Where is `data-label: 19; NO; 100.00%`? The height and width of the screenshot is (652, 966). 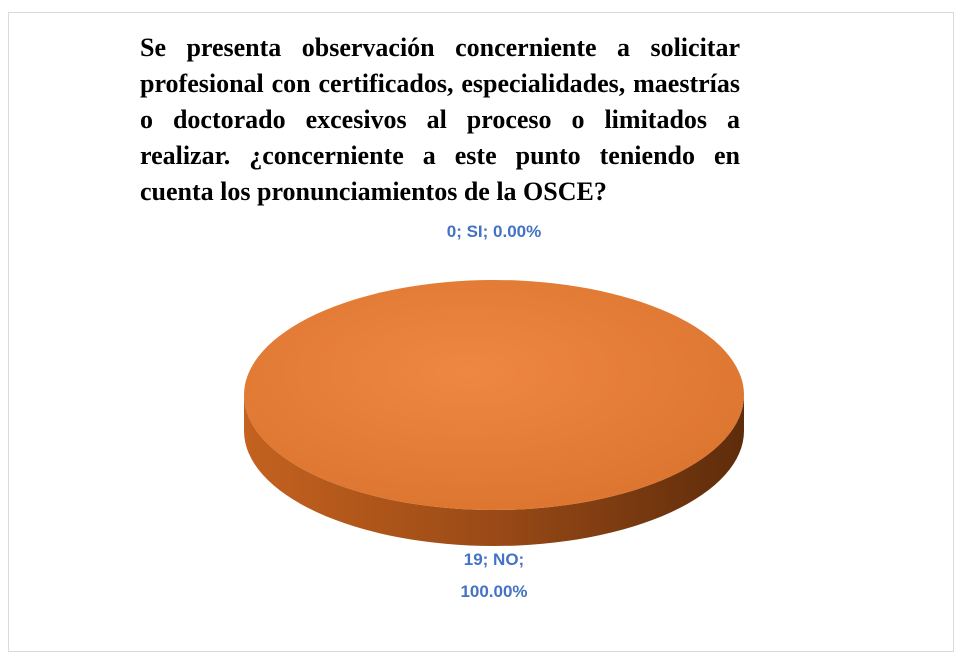 data-label: 19; NO; 100.00% is located at coordinates (494, 575).